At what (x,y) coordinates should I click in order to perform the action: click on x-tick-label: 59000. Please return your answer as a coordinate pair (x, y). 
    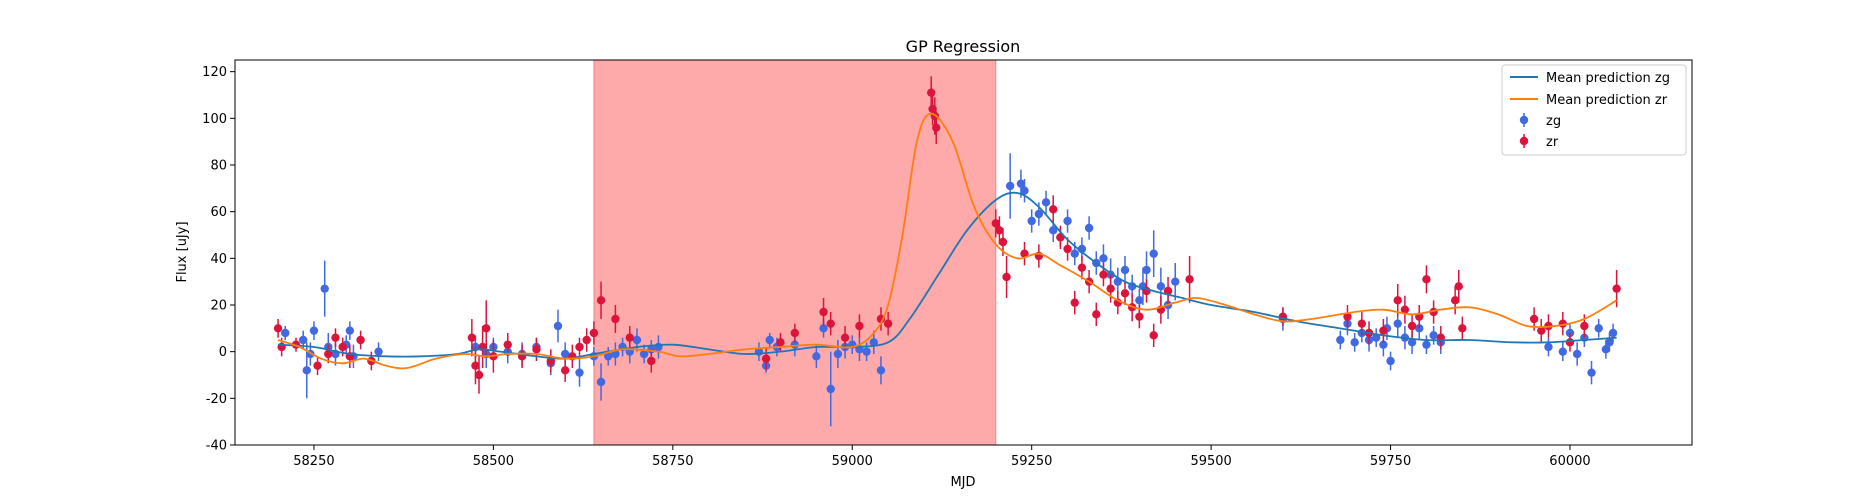
    Looking at the image, I should click on (852, 461).